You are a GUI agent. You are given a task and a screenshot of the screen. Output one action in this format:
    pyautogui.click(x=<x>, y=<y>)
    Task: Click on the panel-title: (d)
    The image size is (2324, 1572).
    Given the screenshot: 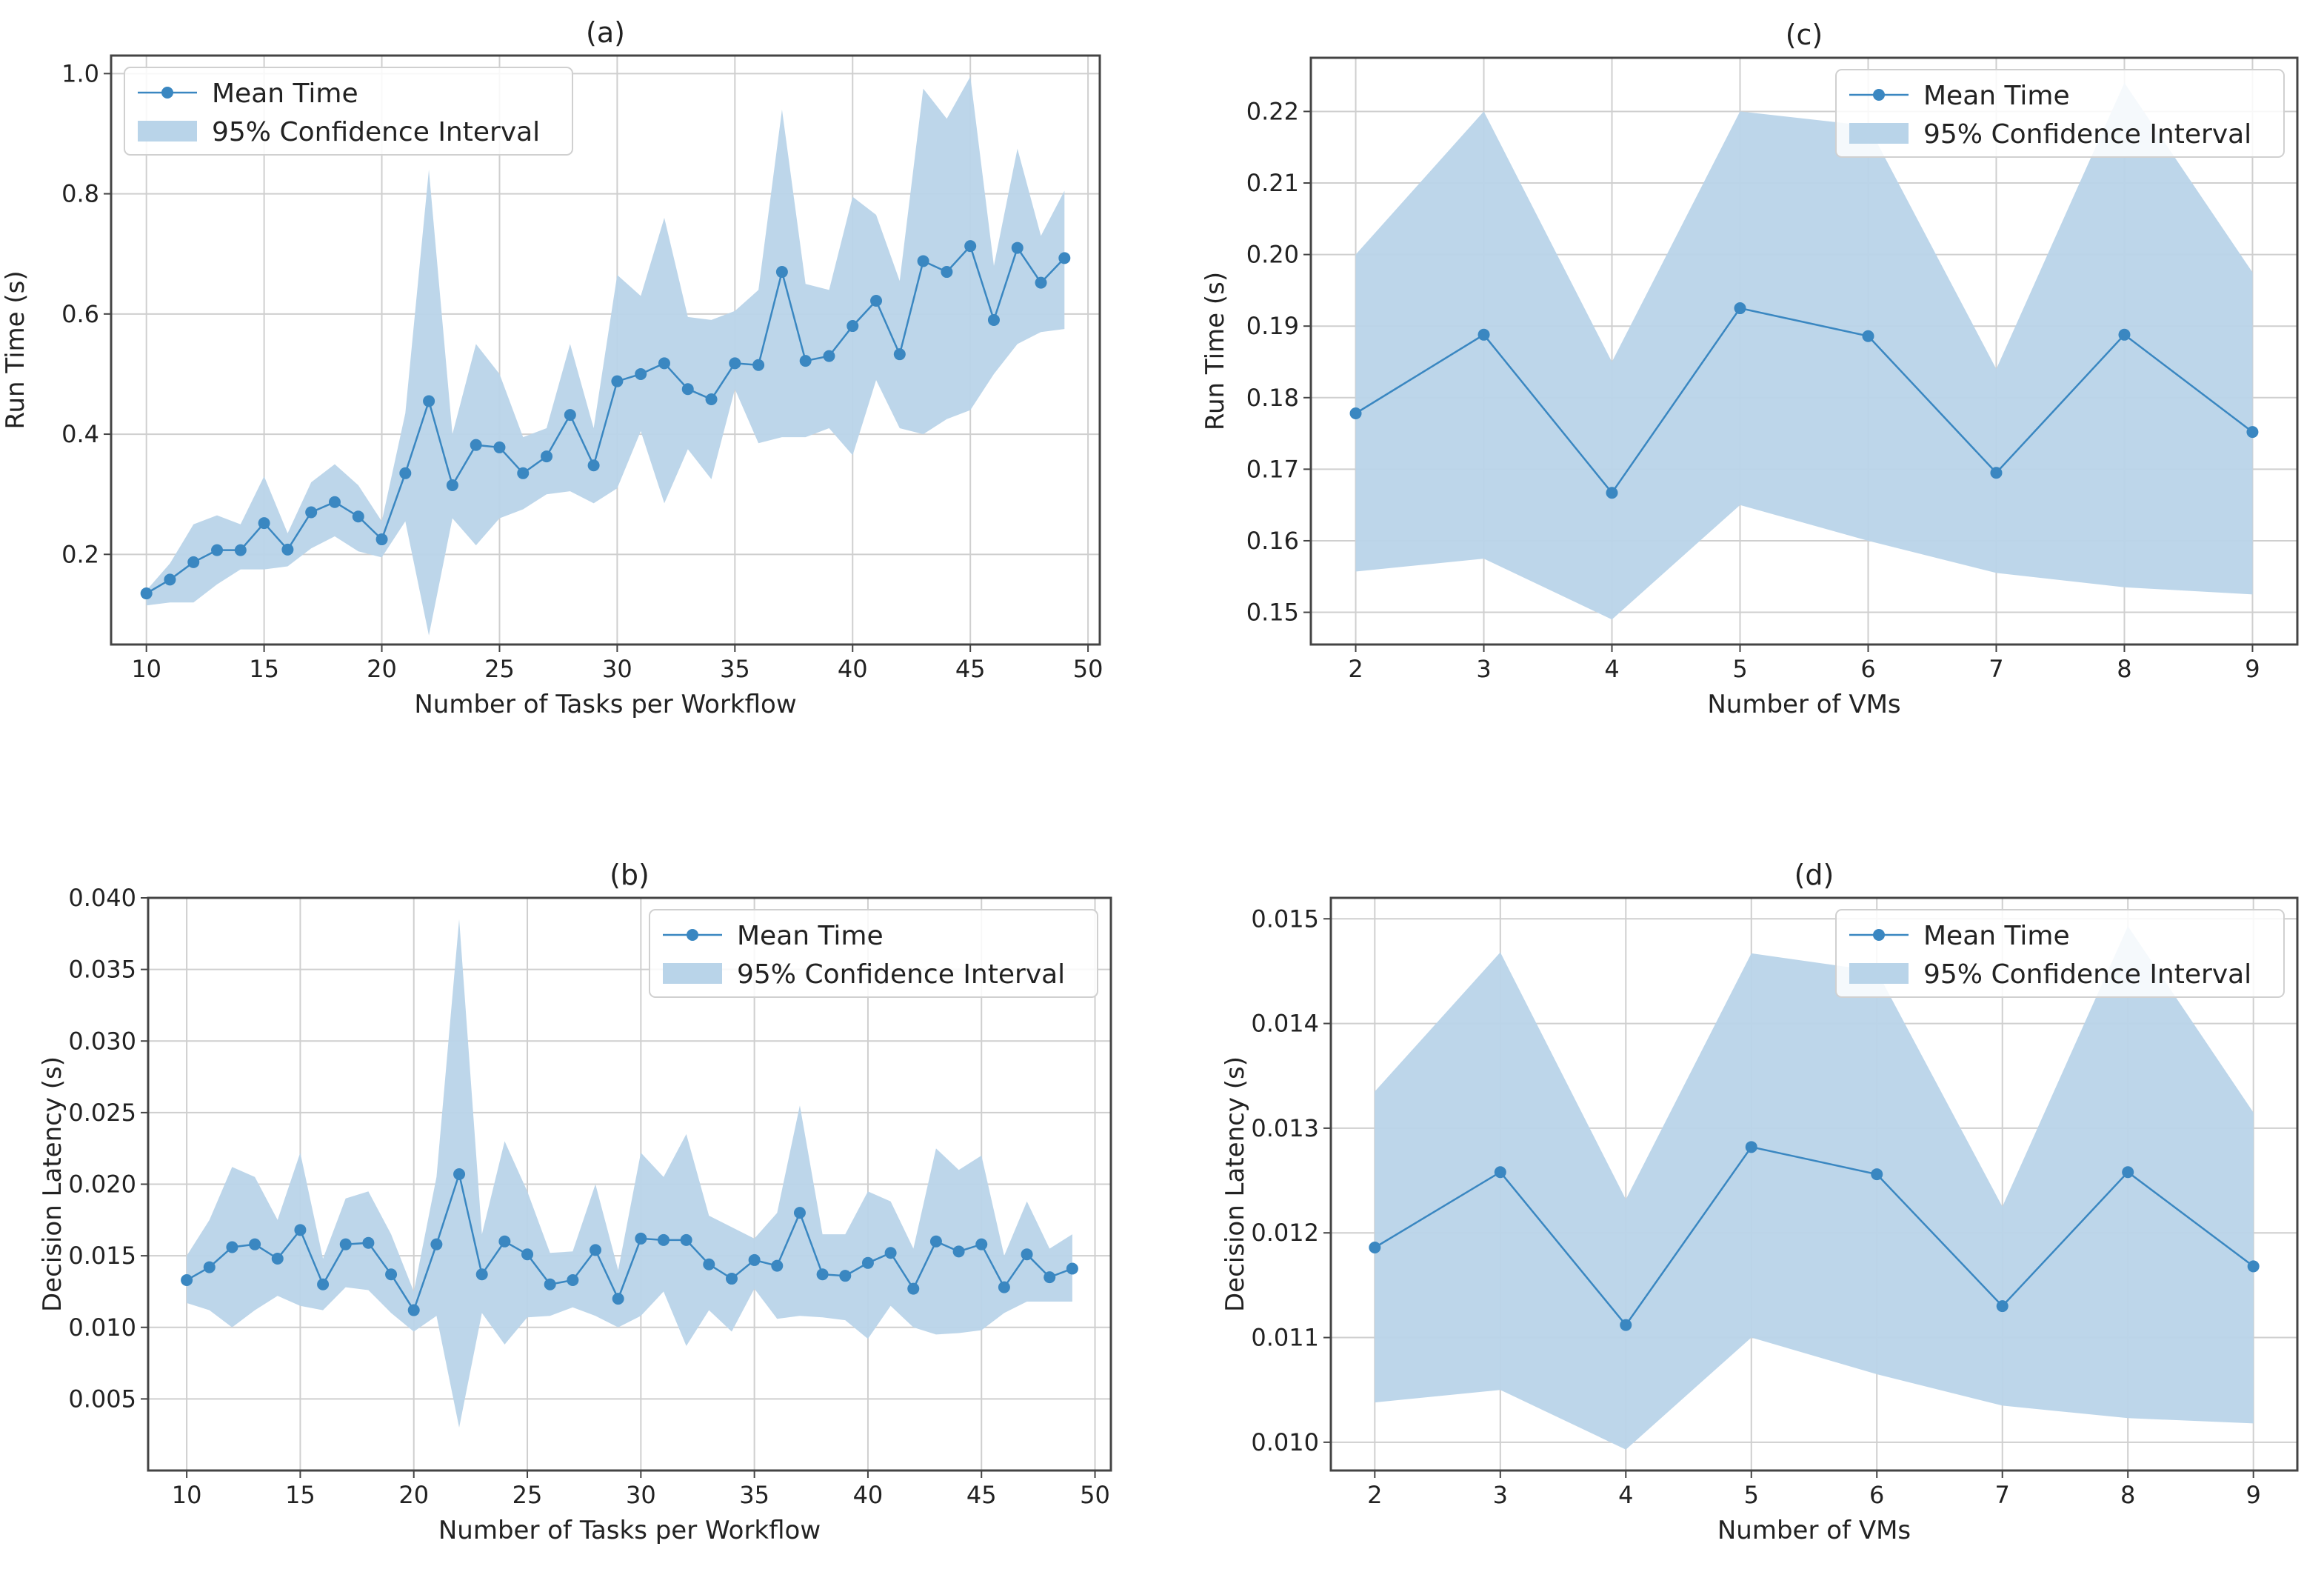 What is the action you would take?
    pyautogui.click(x=1814, y=875)
    